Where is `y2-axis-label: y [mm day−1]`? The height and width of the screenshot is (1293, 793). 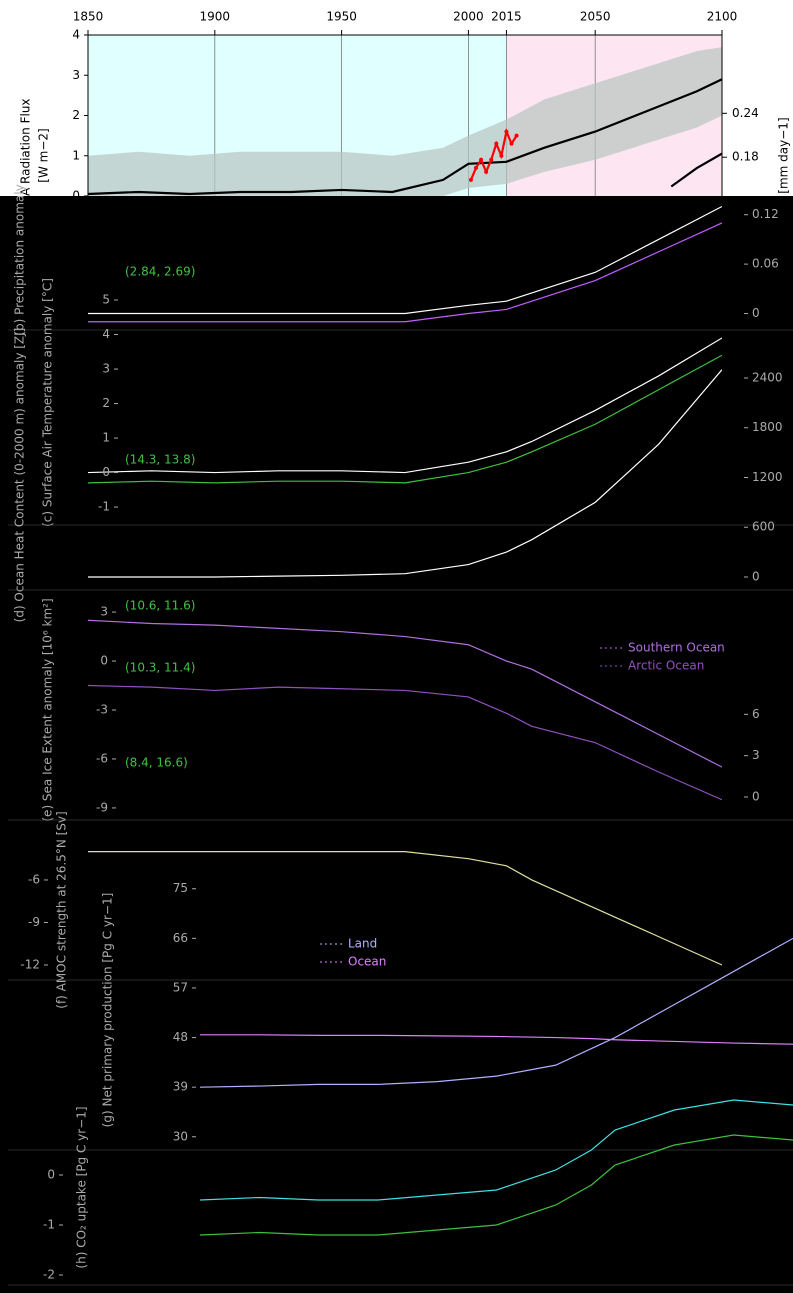 y2-axis-label: y [mm day−1] is located at coordinates (784, 160).